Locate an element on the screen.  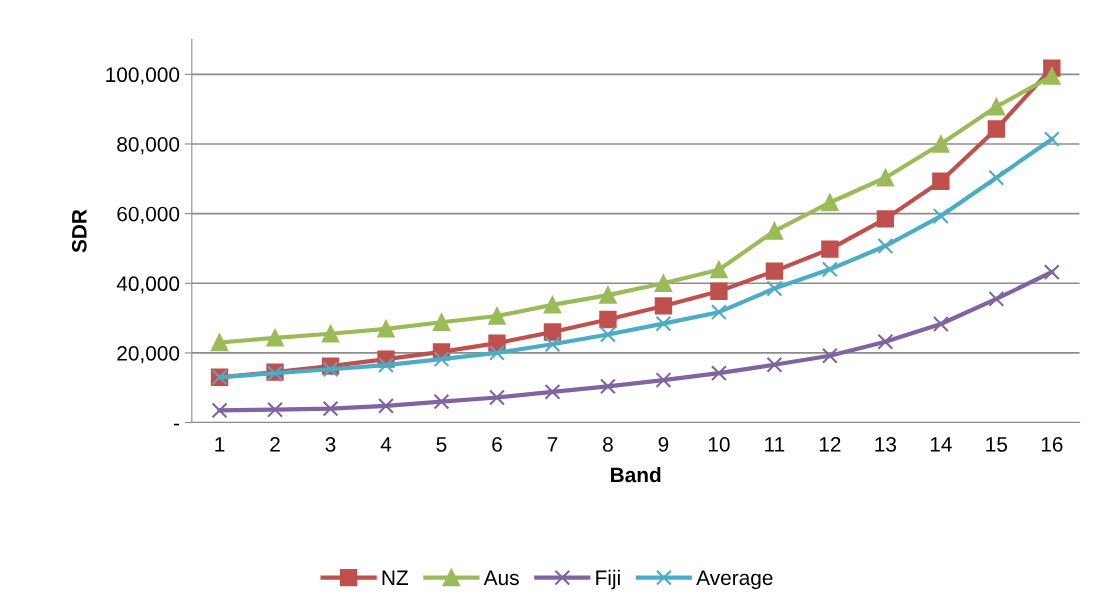
legend-label: Aus is located at coordinates (501, 578).